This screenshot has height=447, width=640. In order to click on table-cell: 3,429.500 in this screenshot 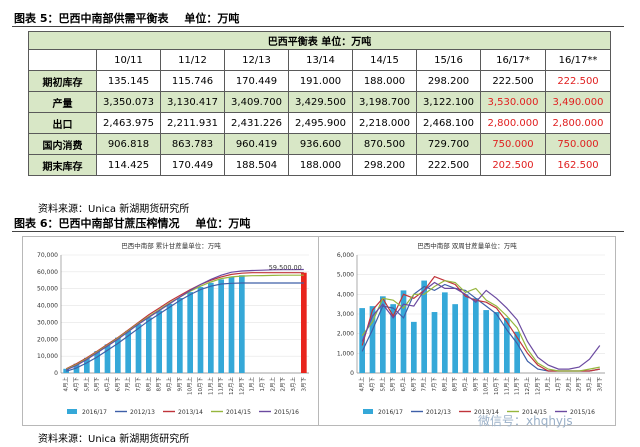, I will do `click(320, 102)`.